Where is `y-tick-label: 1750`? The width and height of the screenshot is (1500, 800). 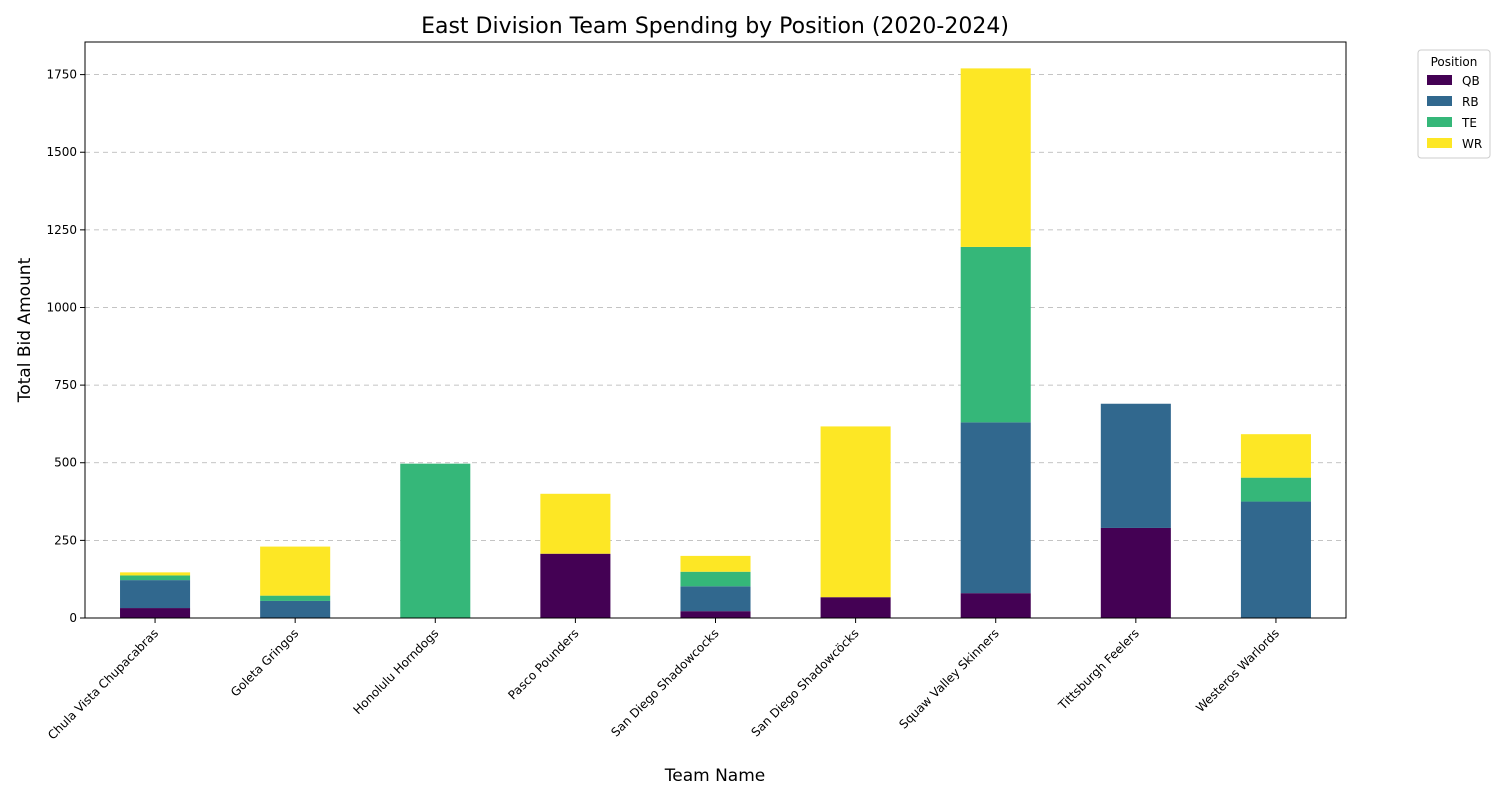
y-tick-label: 1750 is located at coordinates (61, 75).